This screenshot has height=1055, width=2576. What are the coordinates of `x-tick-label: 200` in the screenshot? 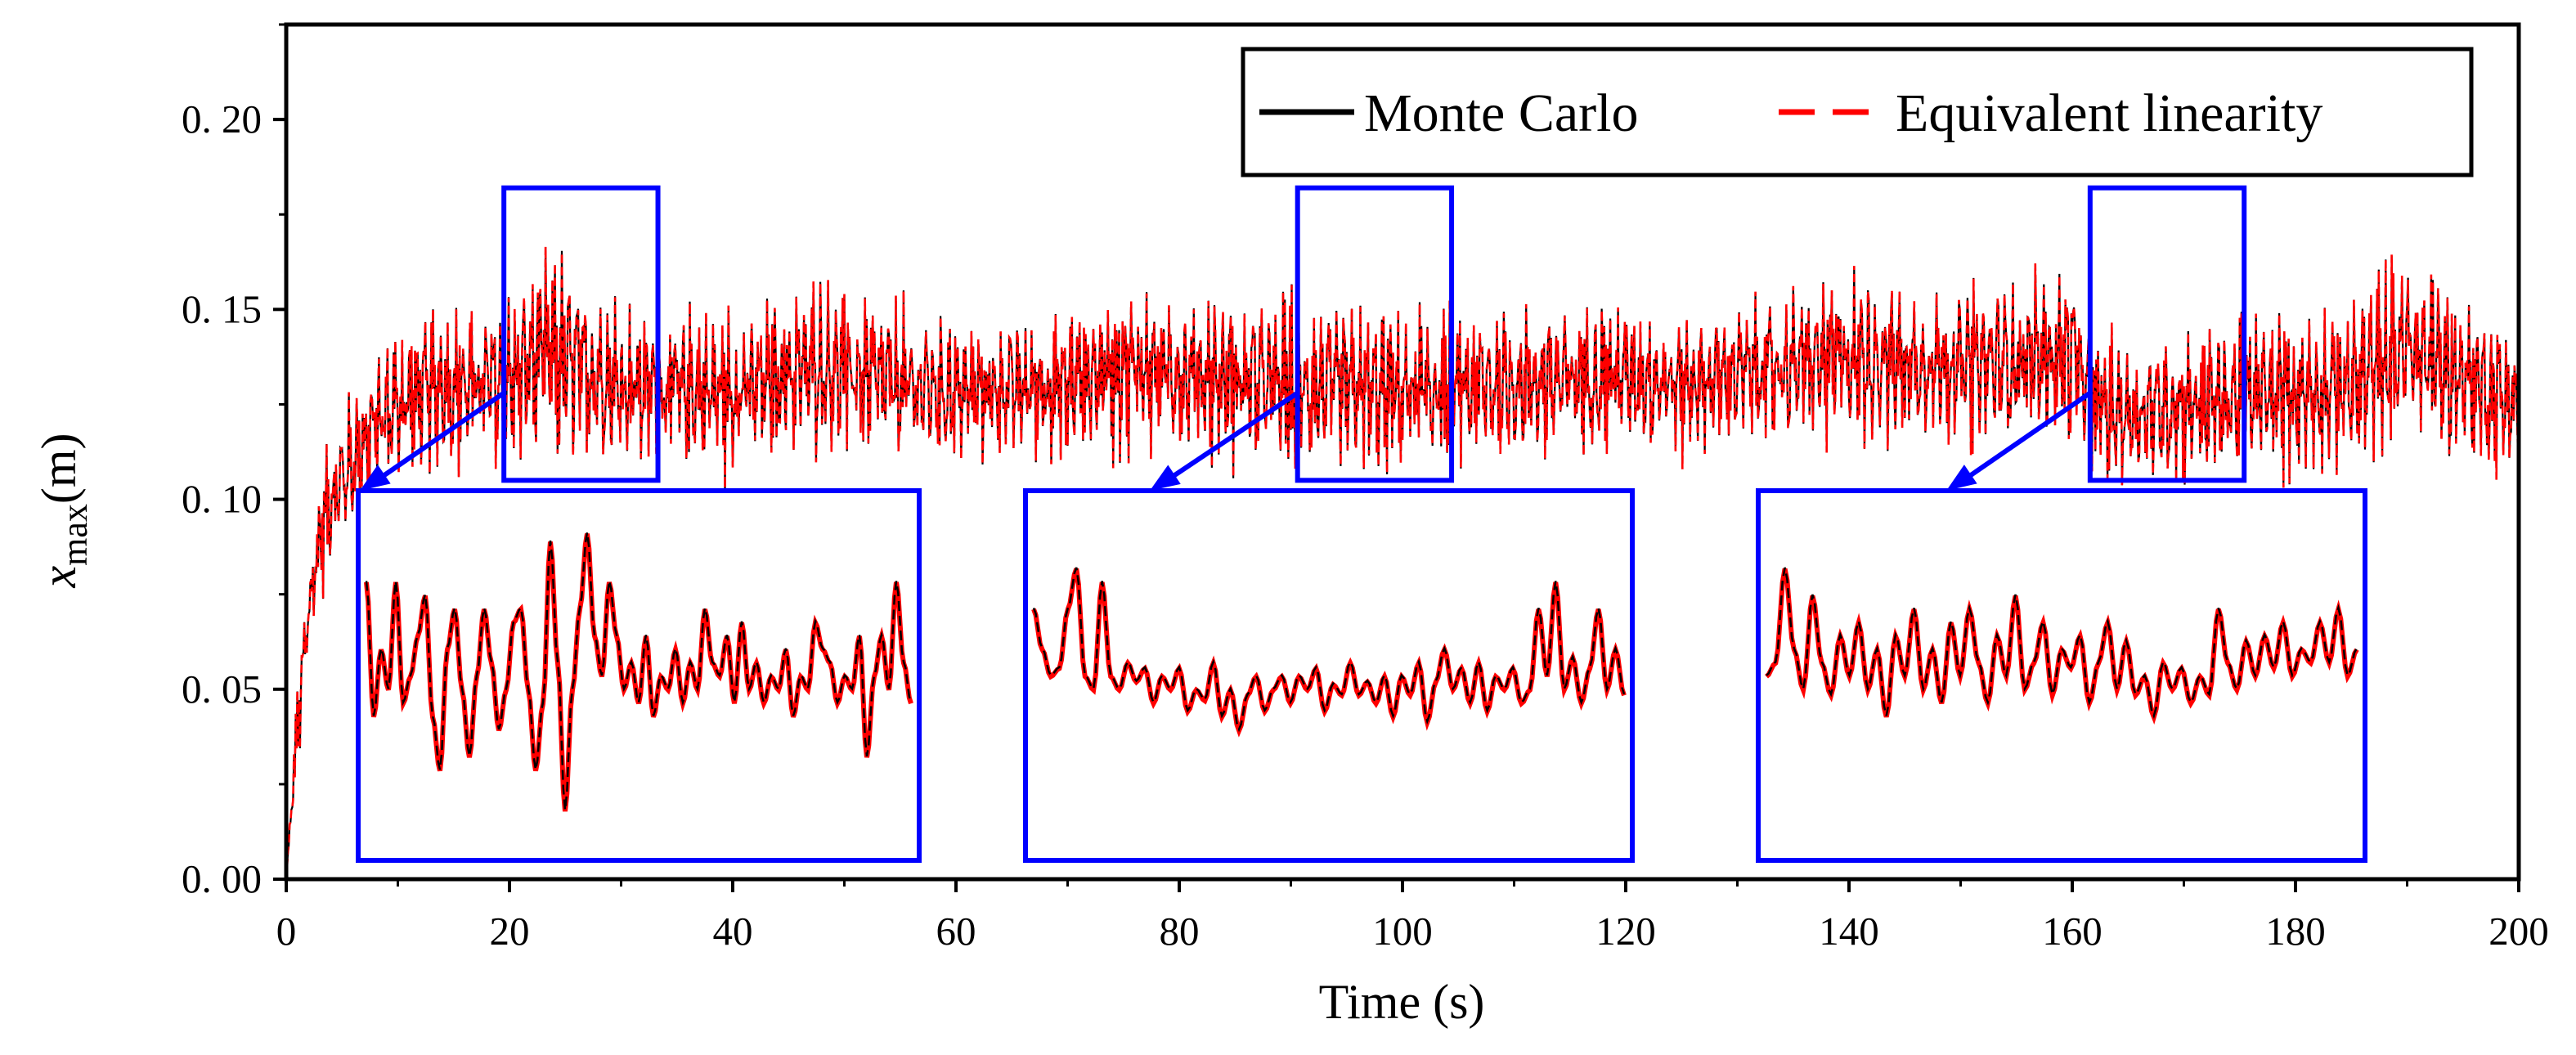 It's located at (2518, 931).